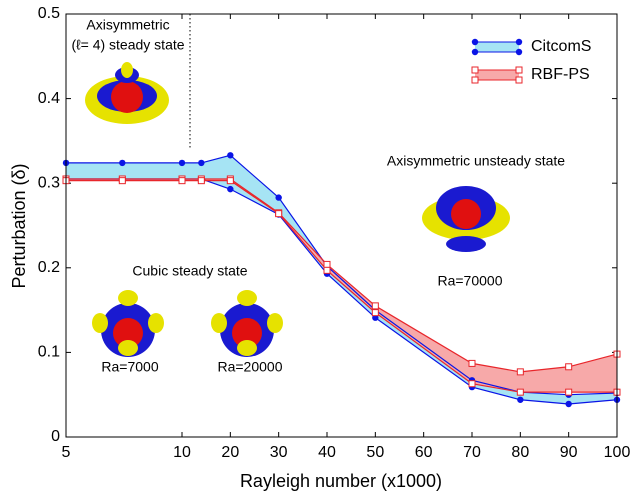 The width and height of the screenshot is (636, 495). What do you see at coordinates (49, 267) in the screenshot?
I see `y-tick-label: 0.2` at bounding box center [49, 267].